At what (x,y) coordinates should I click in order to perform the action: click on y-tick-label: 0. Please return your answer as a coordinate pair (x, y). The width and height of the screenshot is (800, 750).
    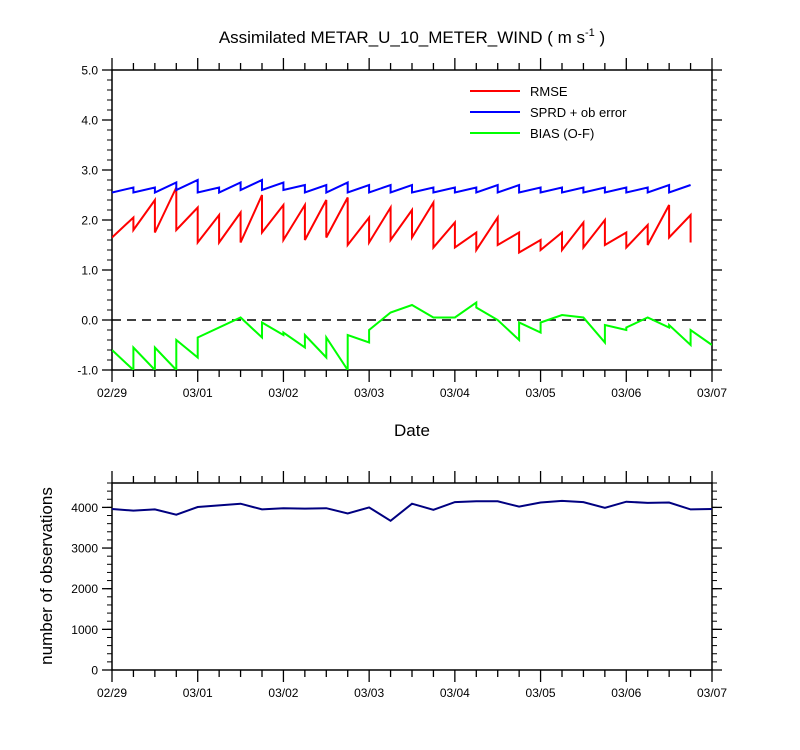
    Looking at the image, I should click on (94, 671).